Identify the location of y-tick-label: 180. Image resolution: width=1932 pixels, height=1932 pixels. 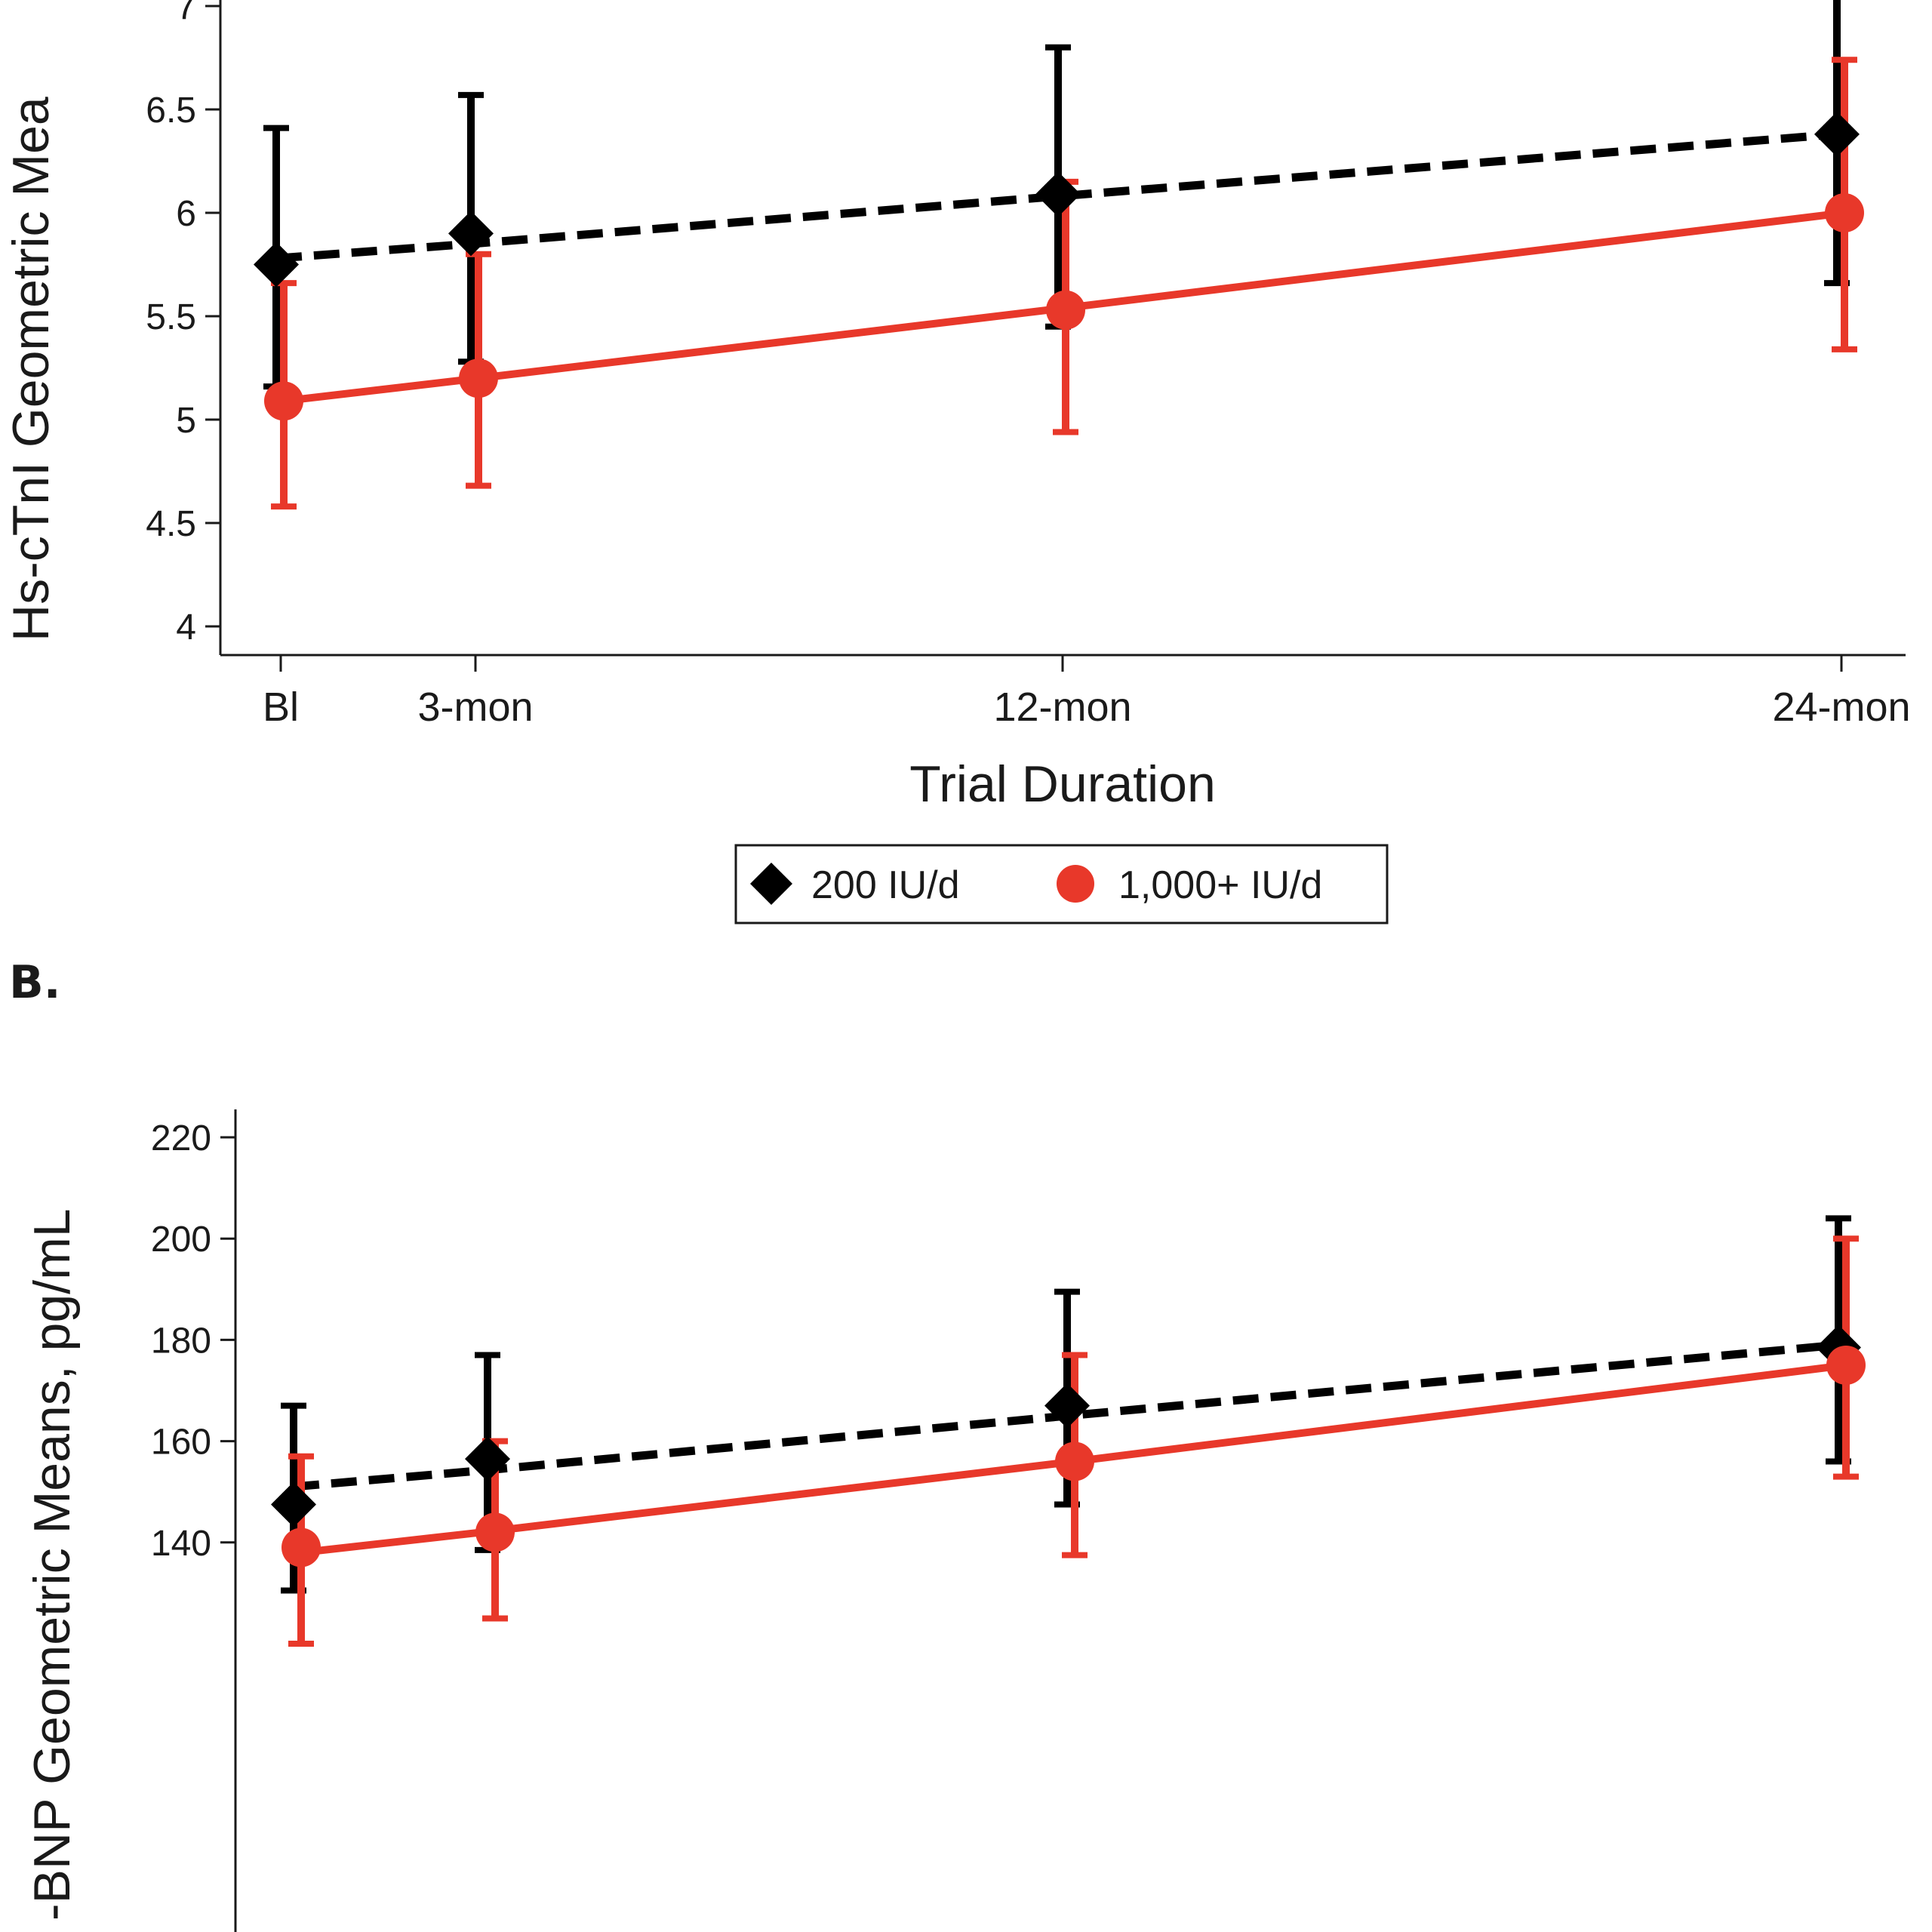
(181, 1341).